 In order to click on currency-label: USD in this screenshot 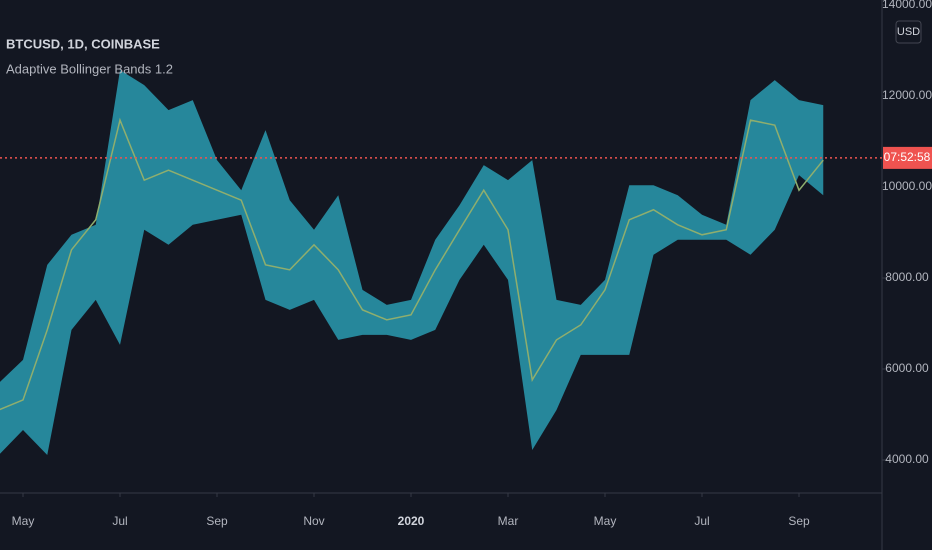, I will do `click(908, 32)`.